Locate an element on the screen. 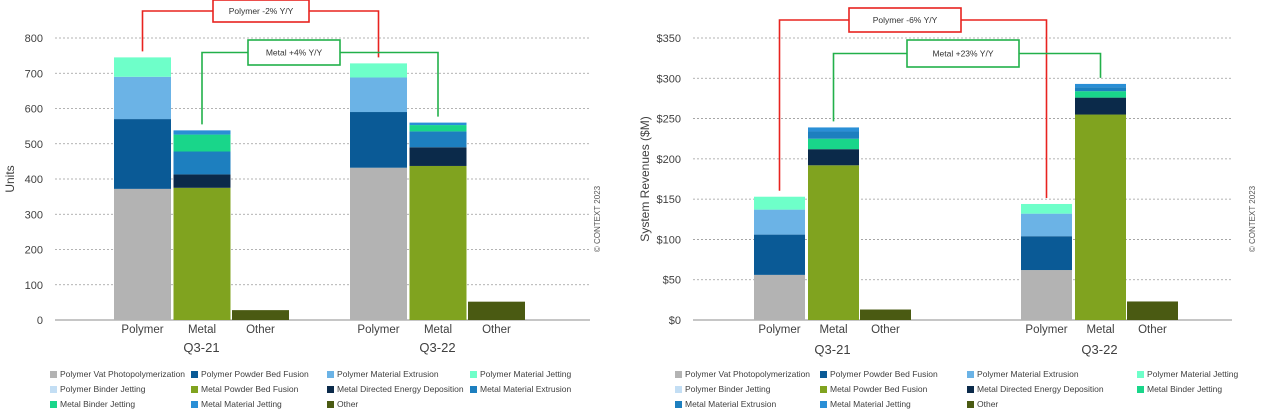 The width and height of the screenshot is (1268, 415). y-tick-label: $150 is located at coordinates (669, 200).